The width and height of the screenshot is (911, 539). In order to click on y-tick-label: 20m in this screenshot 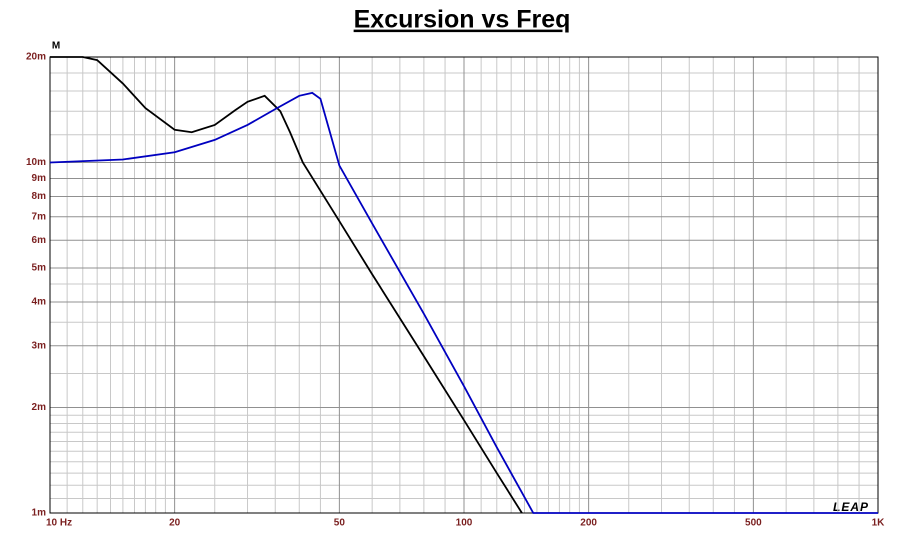, I will do `click(36, 57)`.